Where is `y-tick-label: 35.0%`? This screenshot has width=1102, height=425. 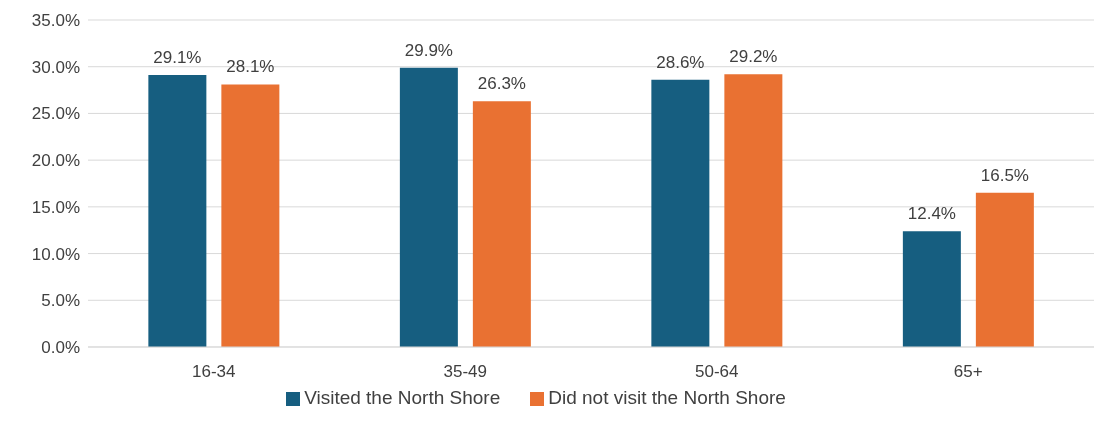 y-tick-label: 35.0% is located at coordinates (55, 21).